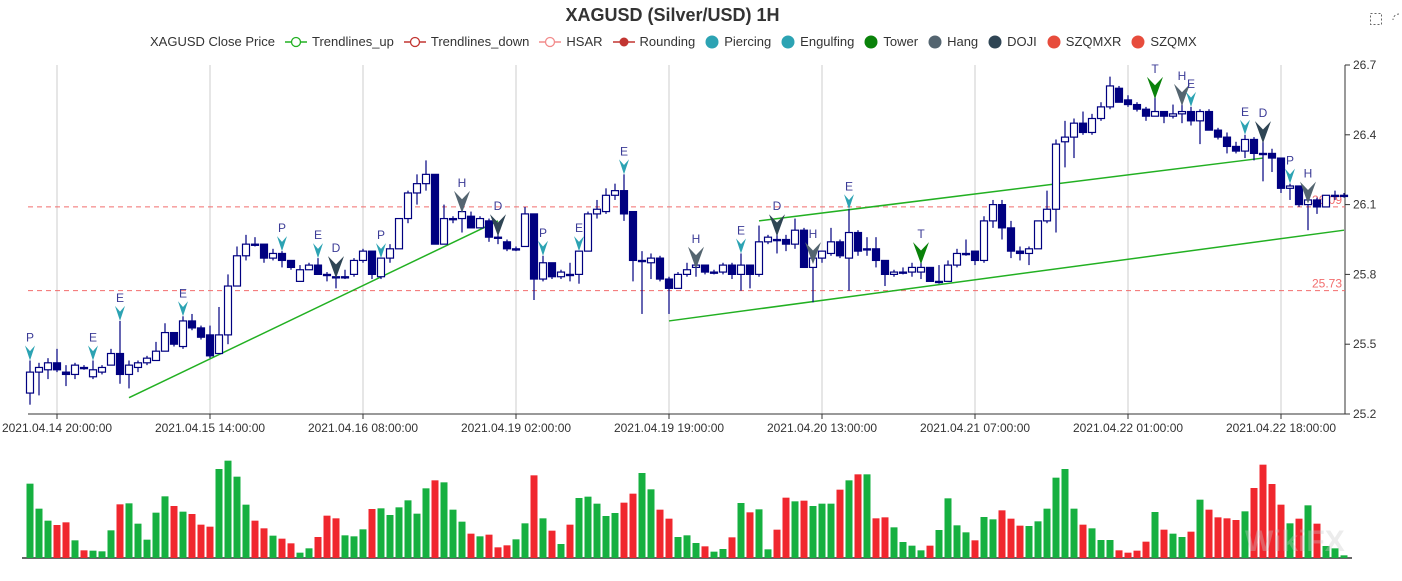  I want to click on y-tick-label: 25.2, so click(1365, 414).